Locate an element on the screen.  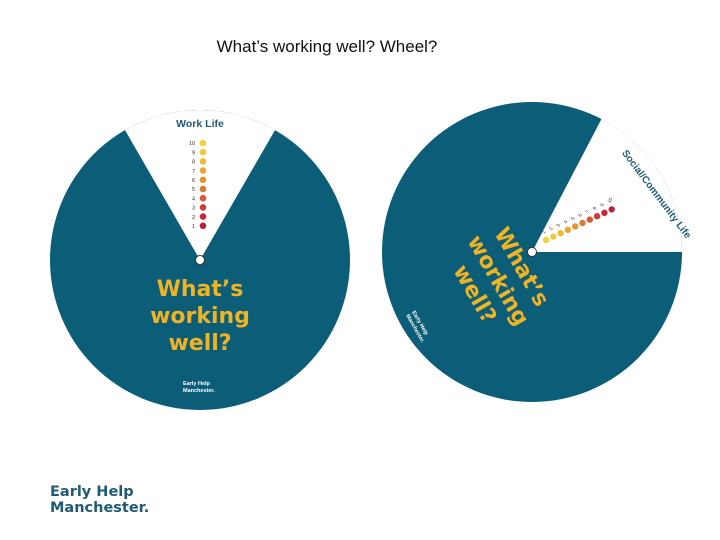
left-window-title: Work Life is located at coordinates (200, 124).